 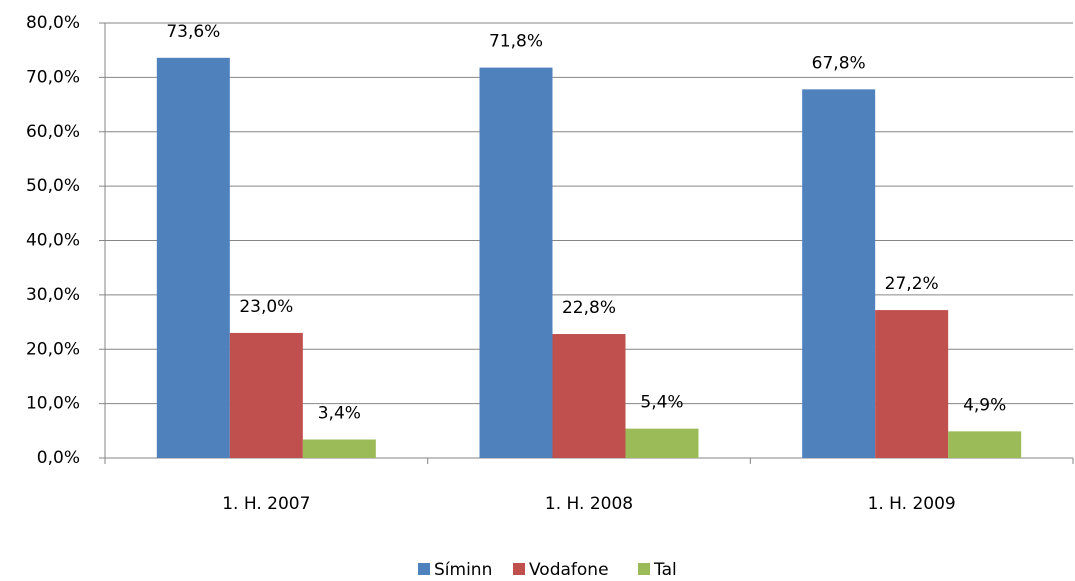 I want to click on x-tick-label: 1. H. 2009, so click(x=912, y=504).